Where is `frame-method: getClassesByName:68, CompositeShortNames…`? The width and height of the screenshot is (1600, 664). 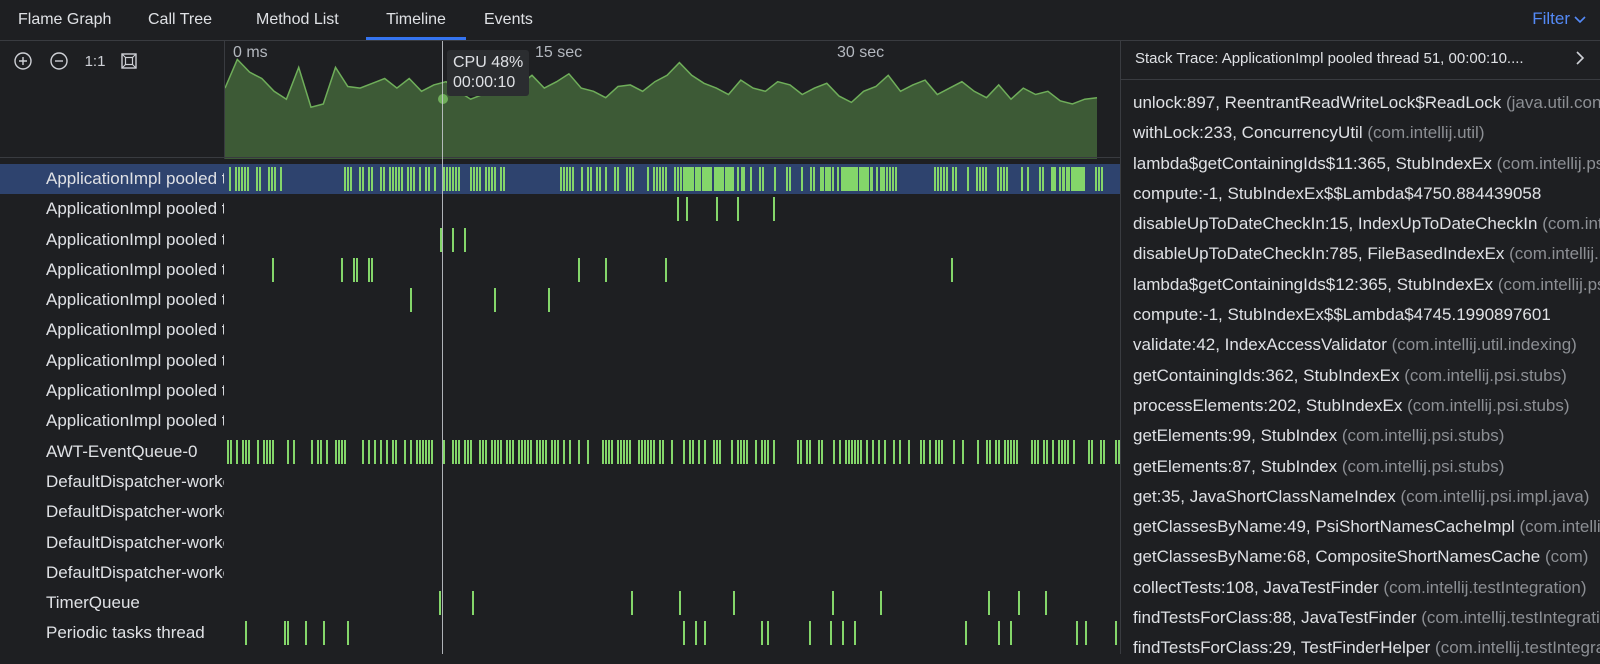
frame-method: getClassesByName:68, CompositeShortNames… is located at coordinates (1337, 557).